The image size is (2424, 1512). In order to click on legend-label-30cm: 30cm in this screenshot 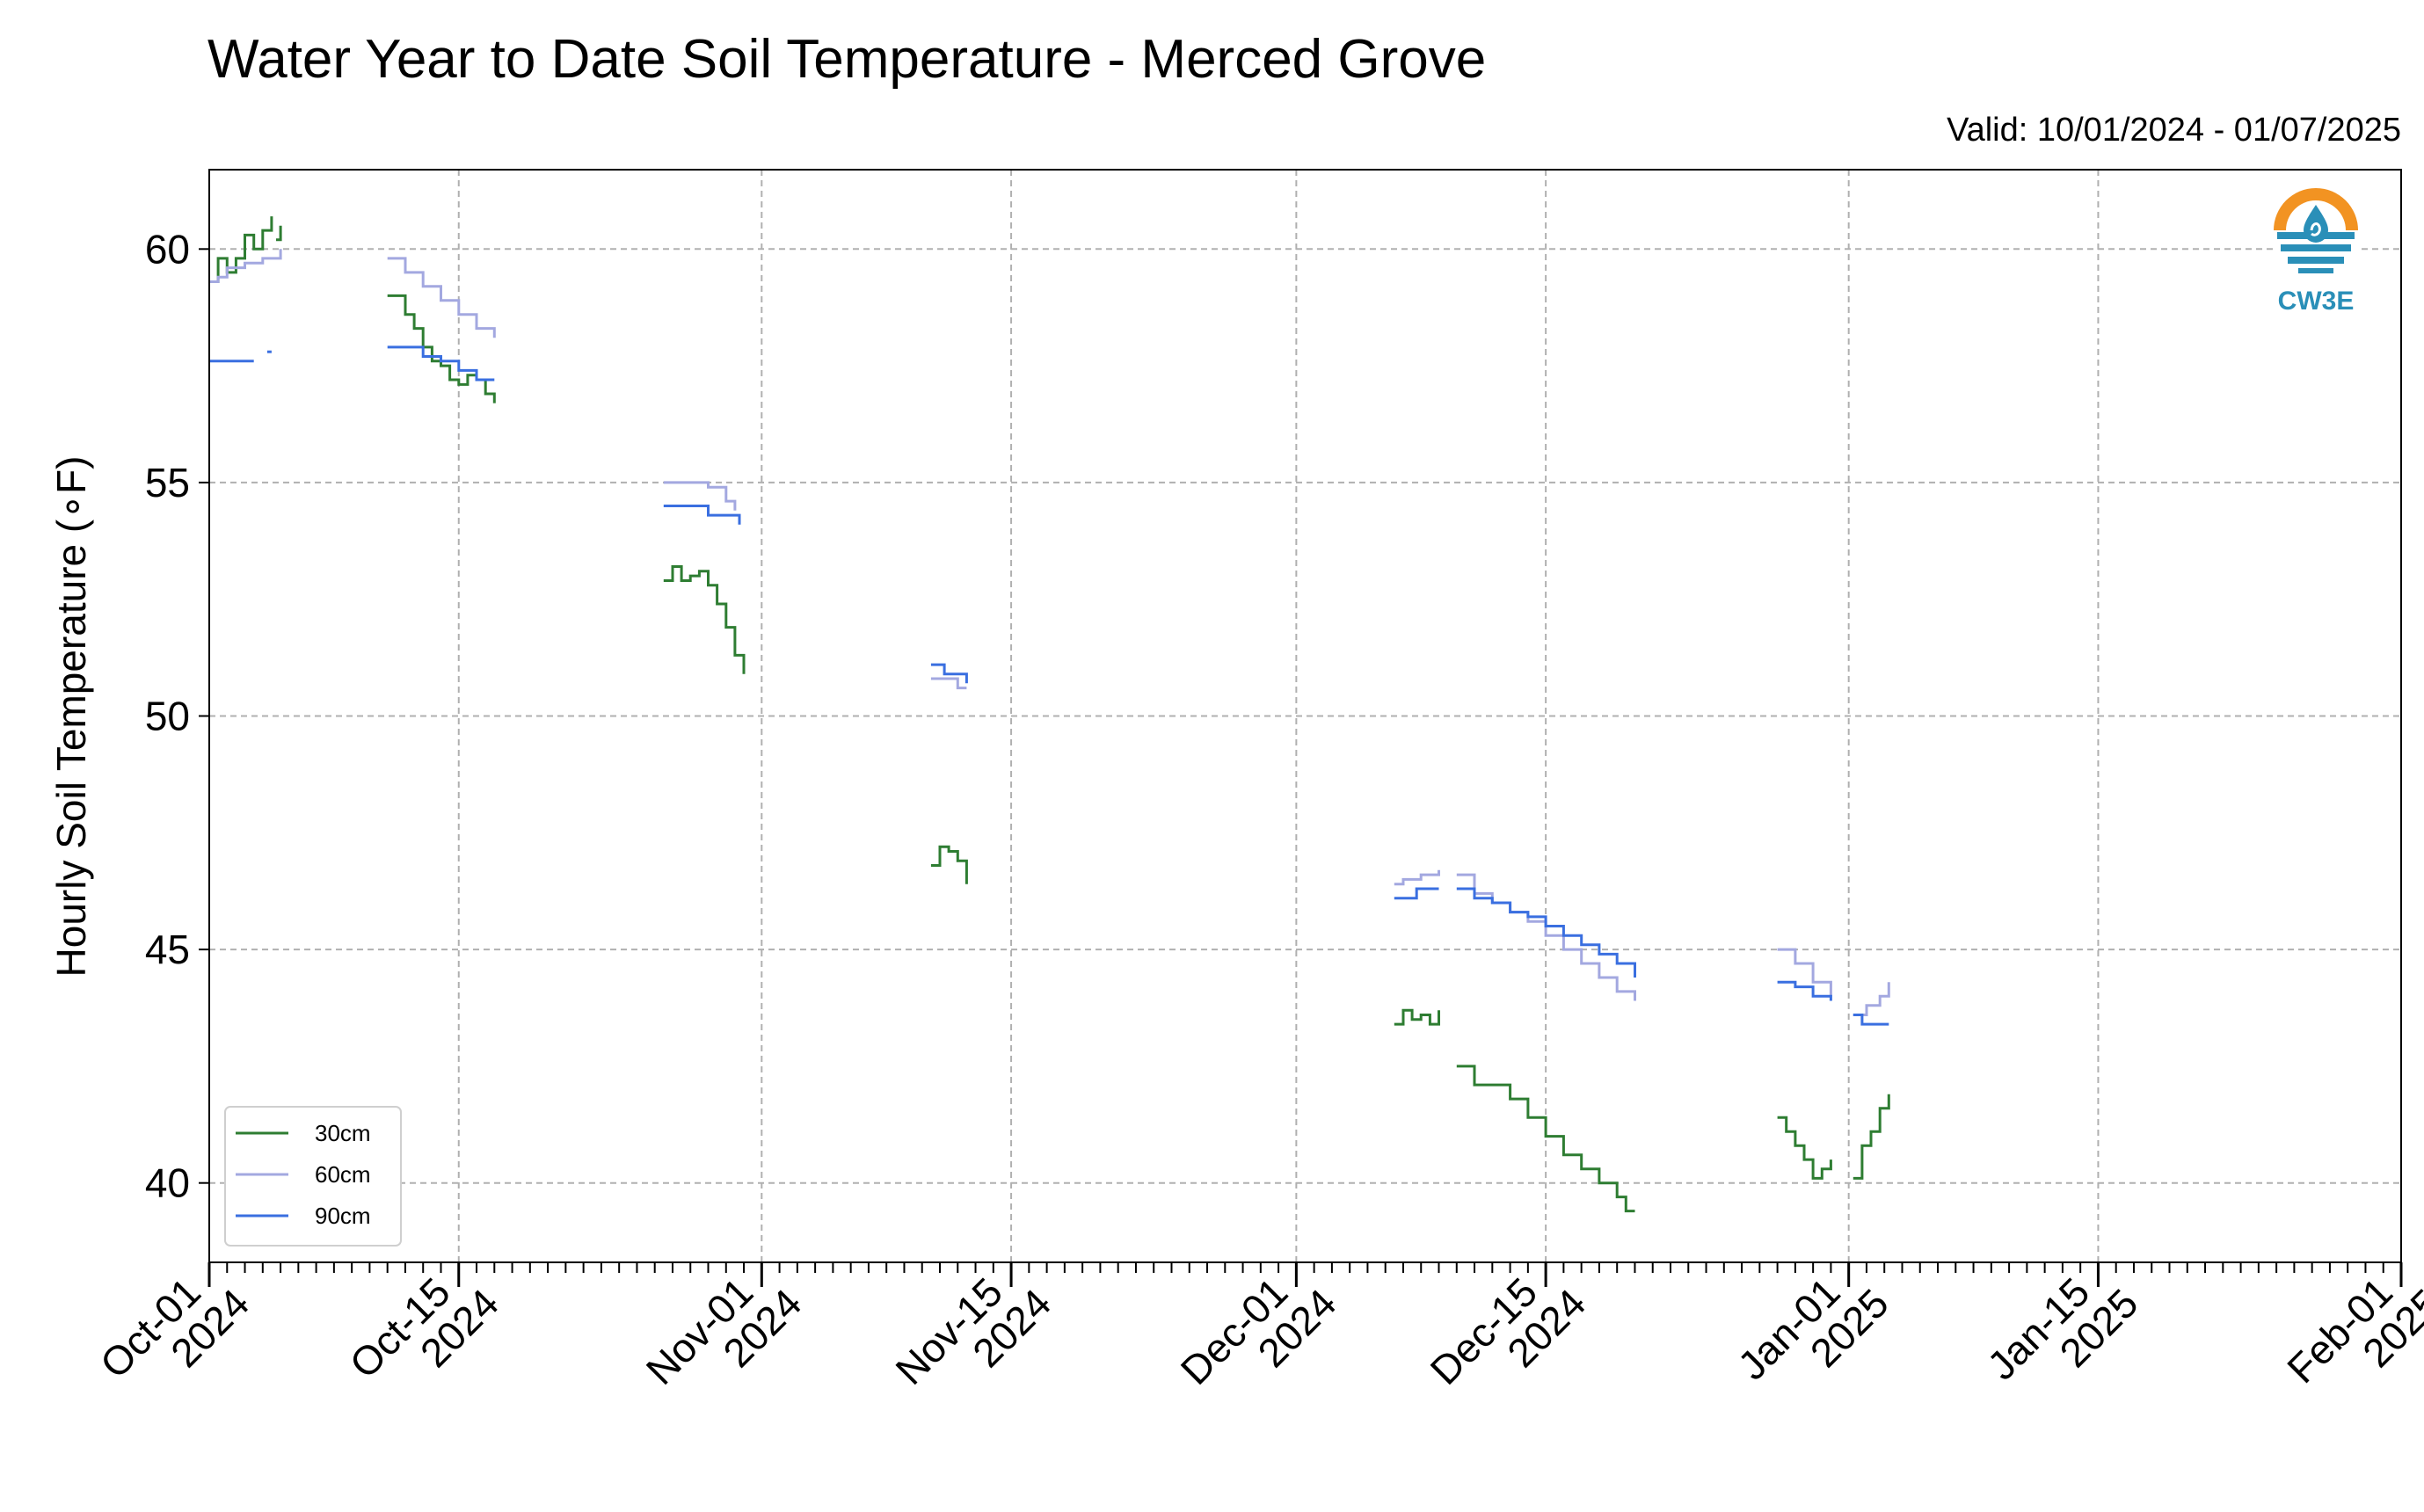, I will do `click(343, 1133)`.